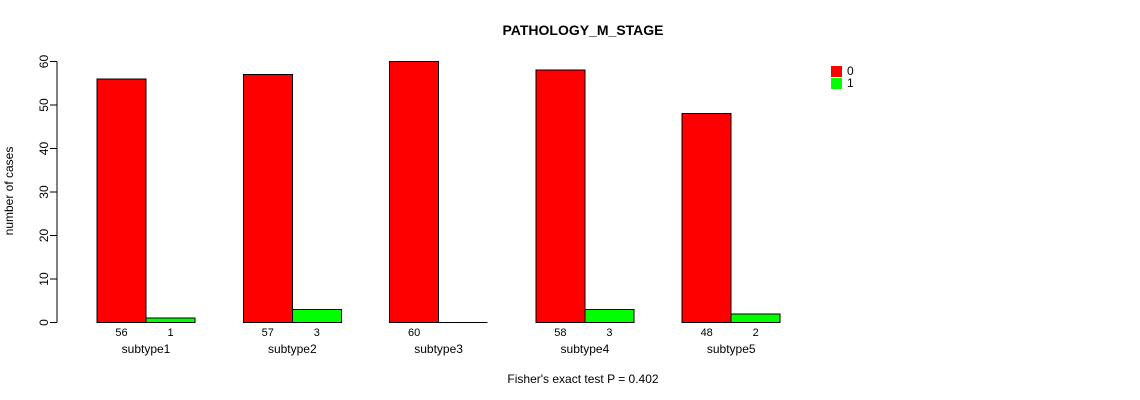 This screenshot has width=1140, height=400. I want to click on y-tick-label: 30, so click(44, 192).